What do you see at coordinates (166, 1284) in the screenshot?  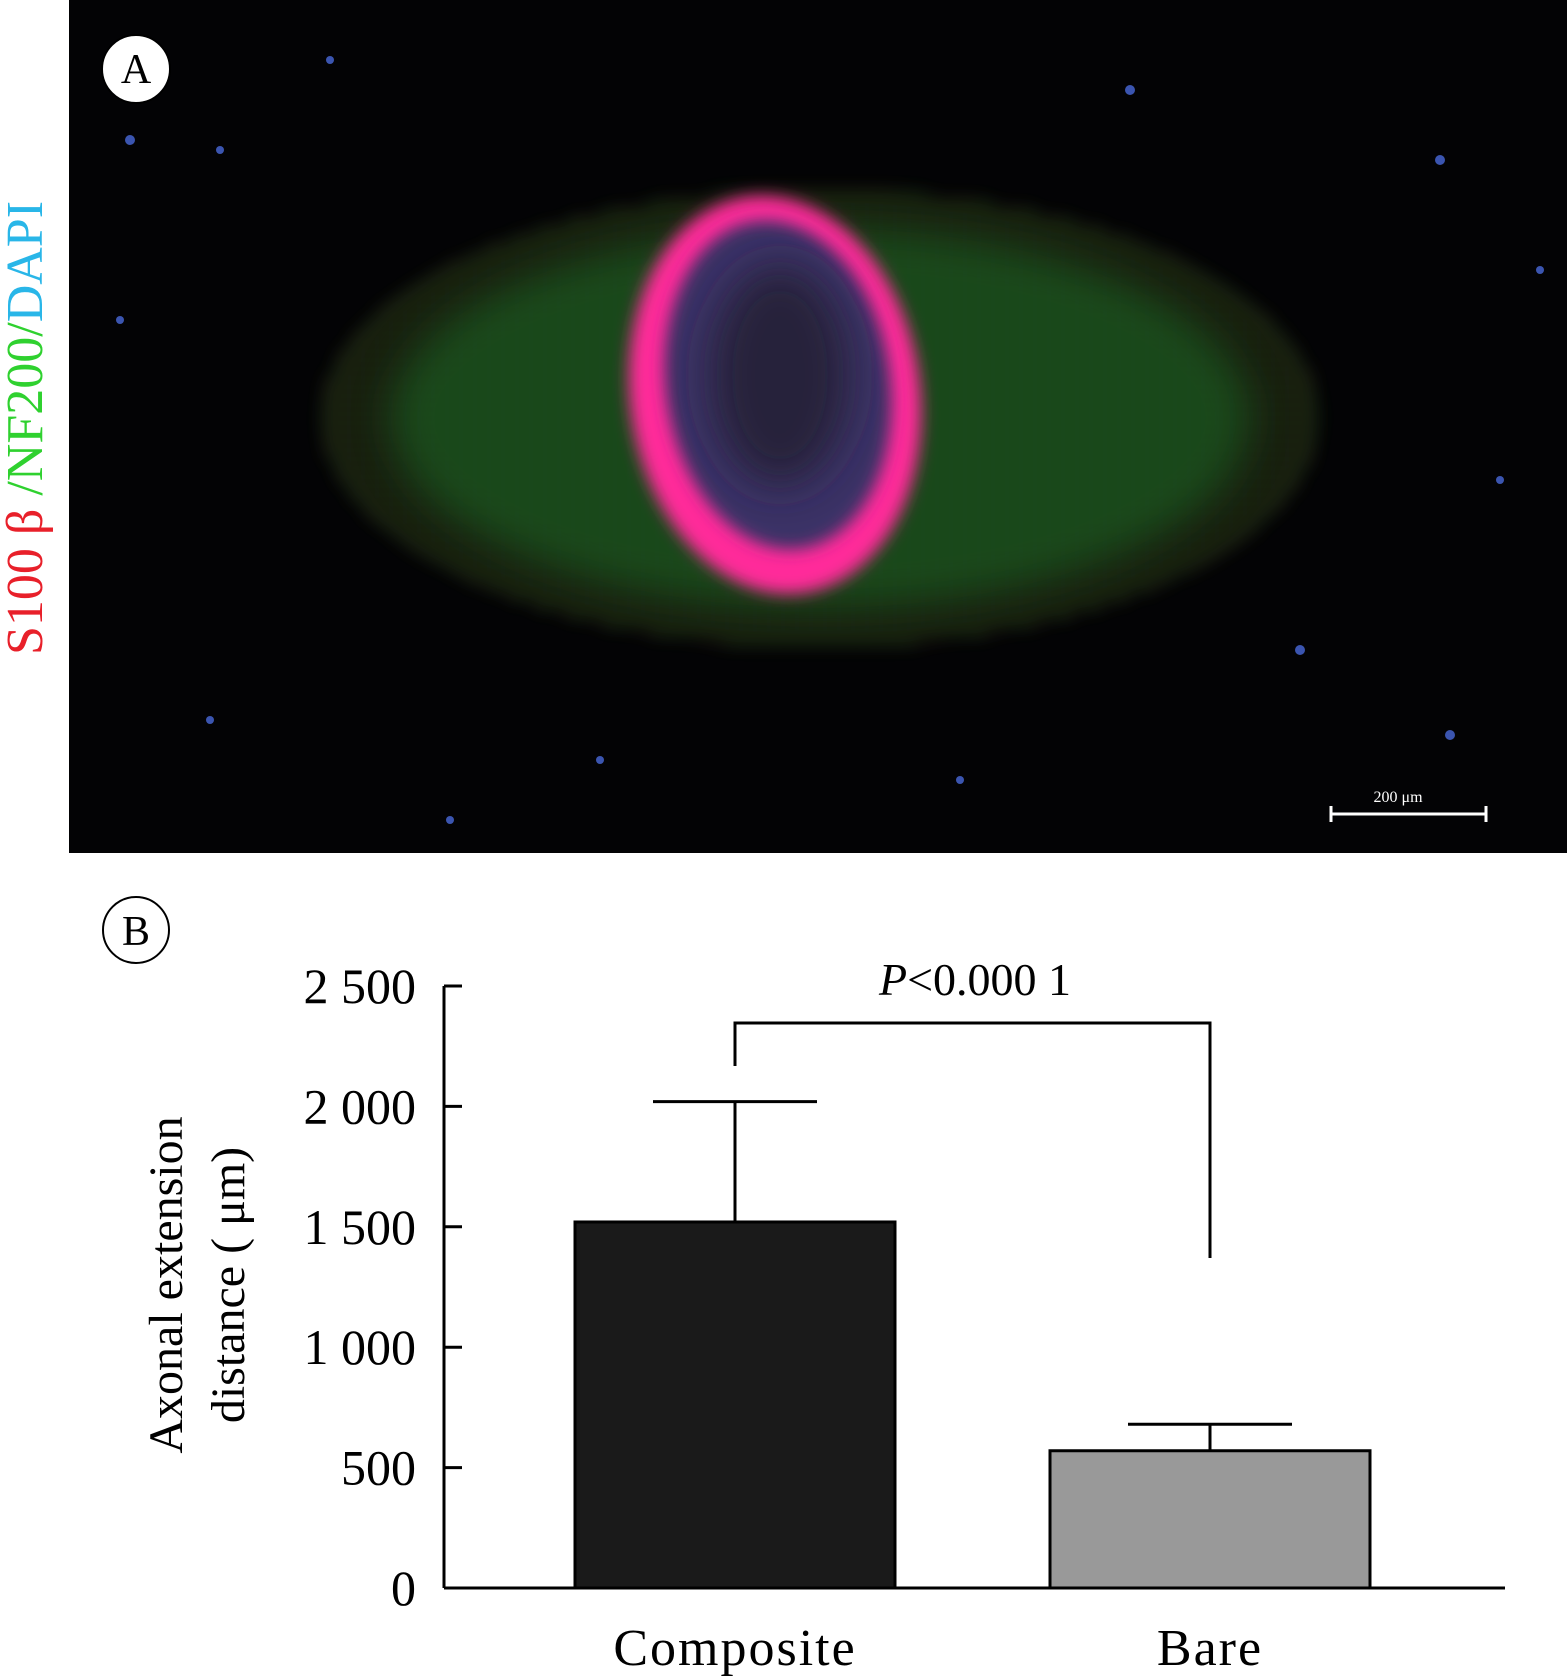 I see `y-axis-label-line: Axonal extension` at bounding box center [166, 1284].